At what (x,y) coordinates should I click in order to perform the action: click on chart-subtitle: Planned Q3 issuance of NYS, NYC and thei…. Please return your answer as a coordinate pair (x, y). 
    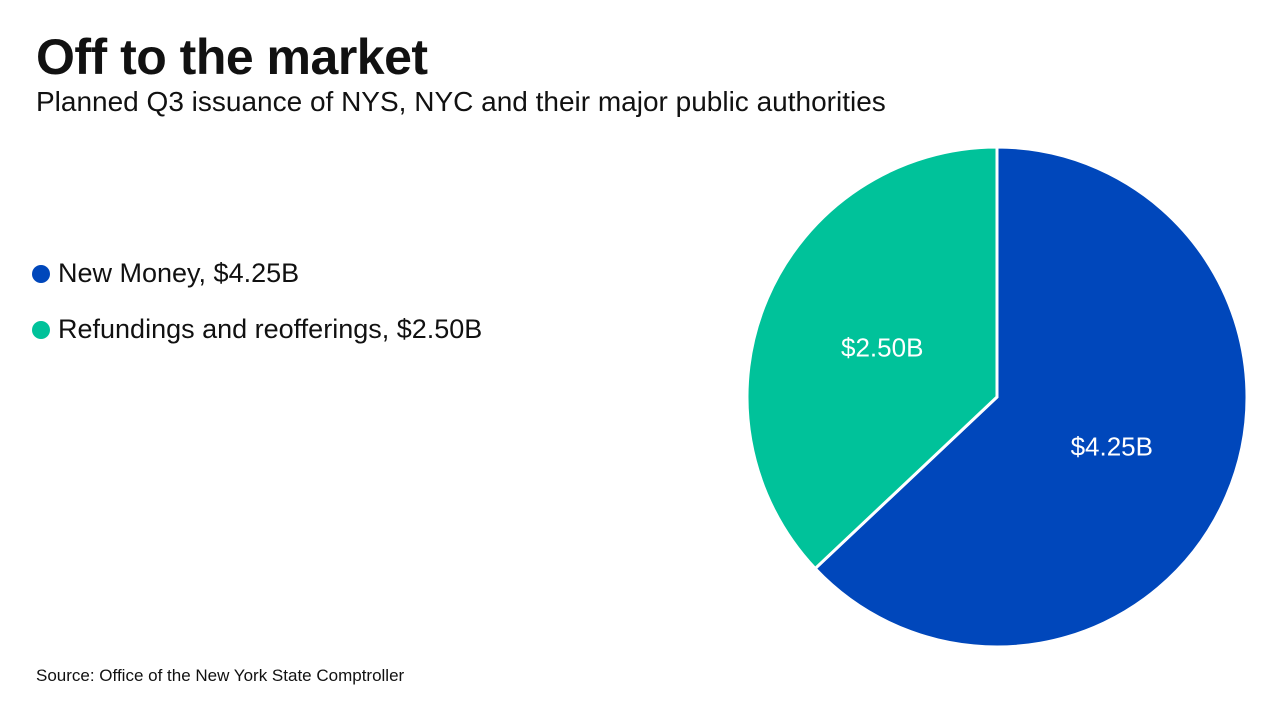
    Looking at the image, I should click on (461, 101).